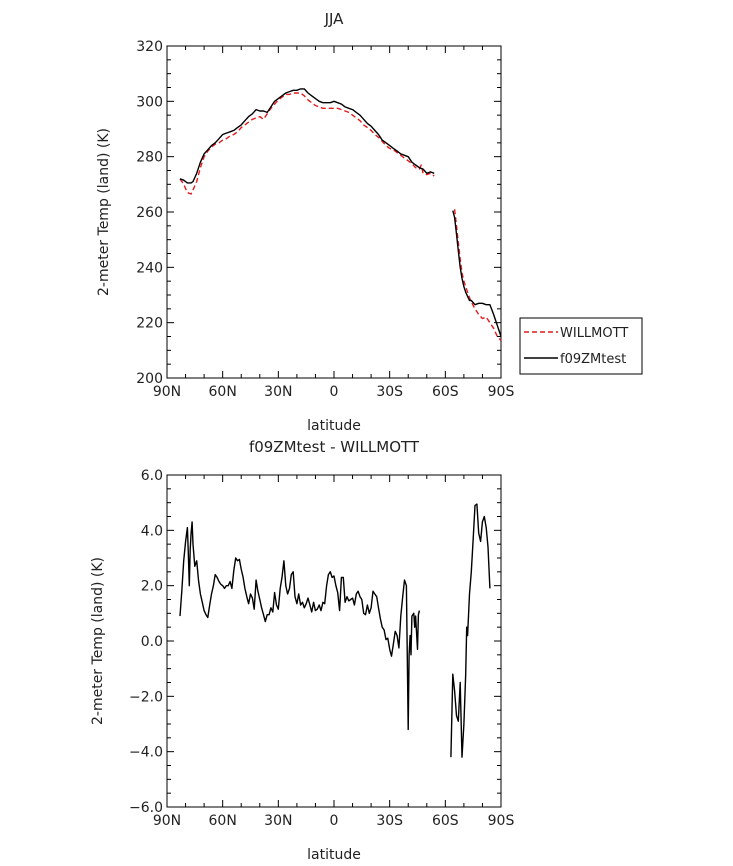  What do you see at coordinates (334, 855) in the screenshot?
I see `bottom-x-axis-label: latitude` at bounding box center [334, 855].